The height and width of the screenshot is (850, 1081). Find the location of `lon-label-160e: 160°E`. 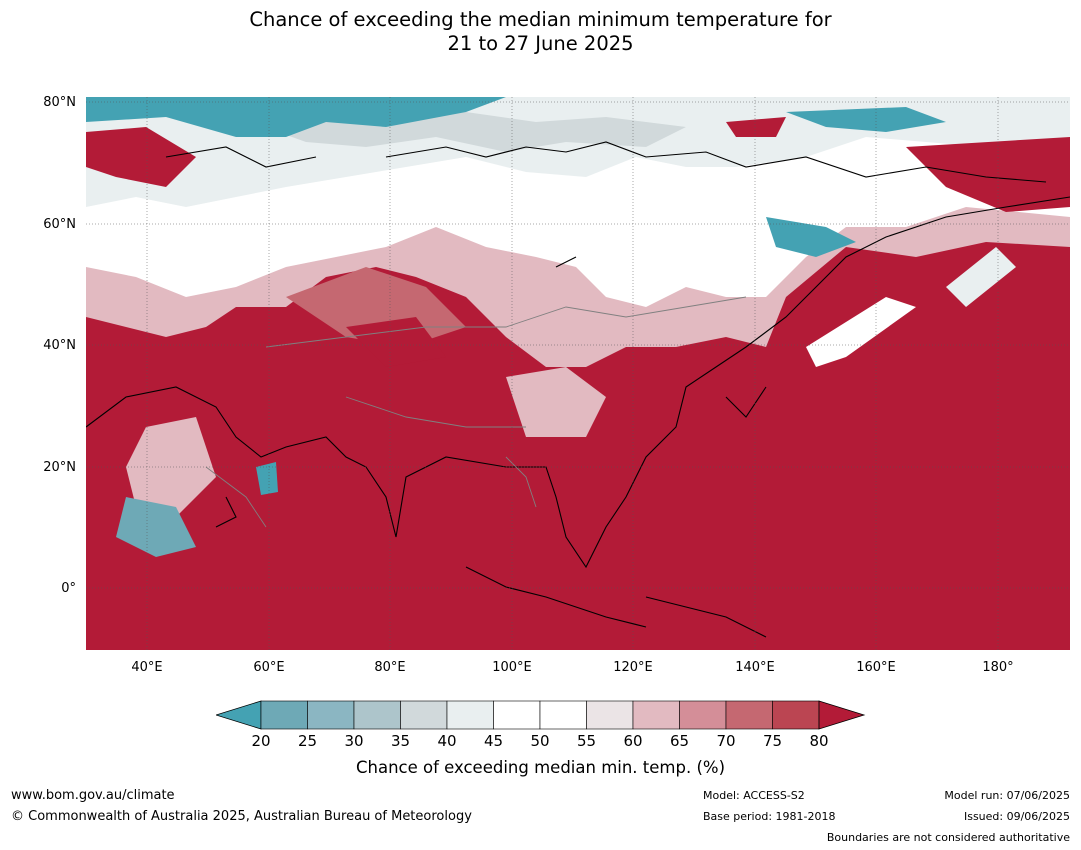

lon-label-160e: 160°E is located at coordinates (876, 667).